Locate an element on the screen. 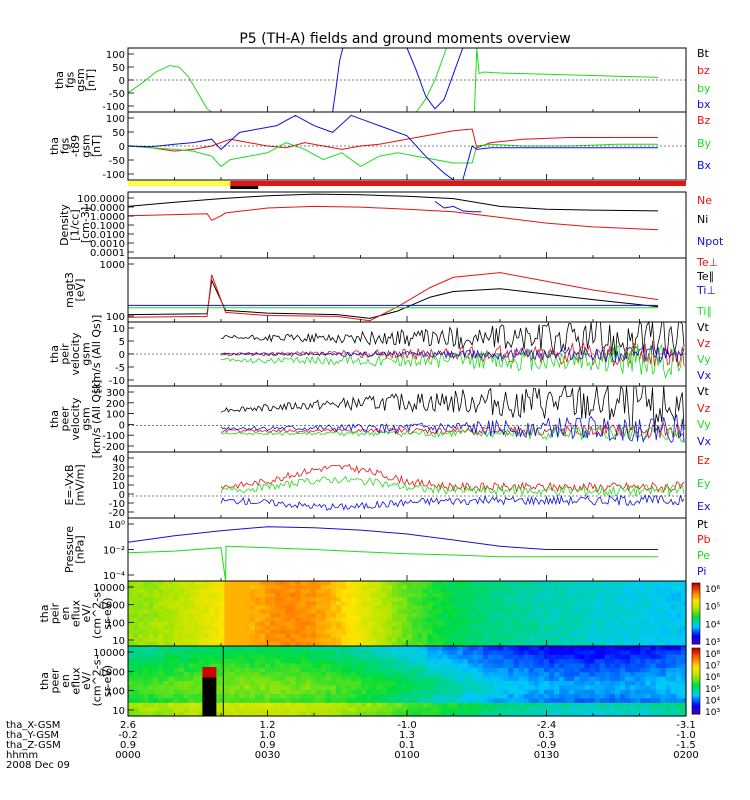 This screenshot has width=750, height=800. y-tick-label: 5 is located at coordinates (122, 342).